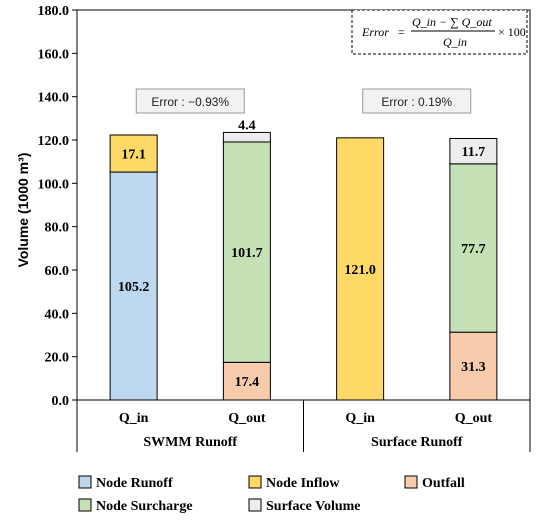  I want to click on y-tick-label: 180.0, so click(54, 11).